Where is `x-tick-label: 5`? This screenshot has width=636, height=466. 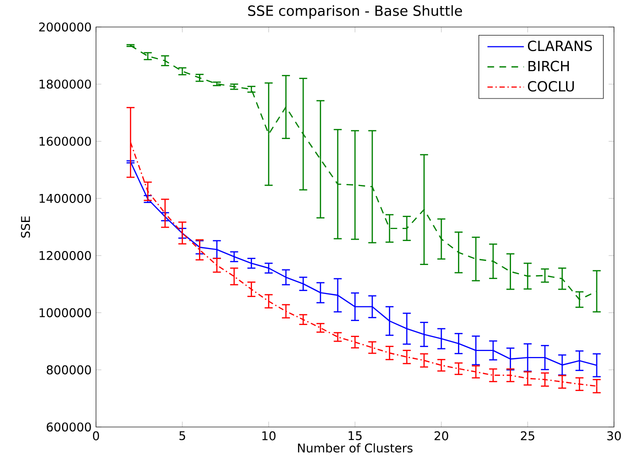 x-tick-label: 5 is located at coordinates (182, 435).